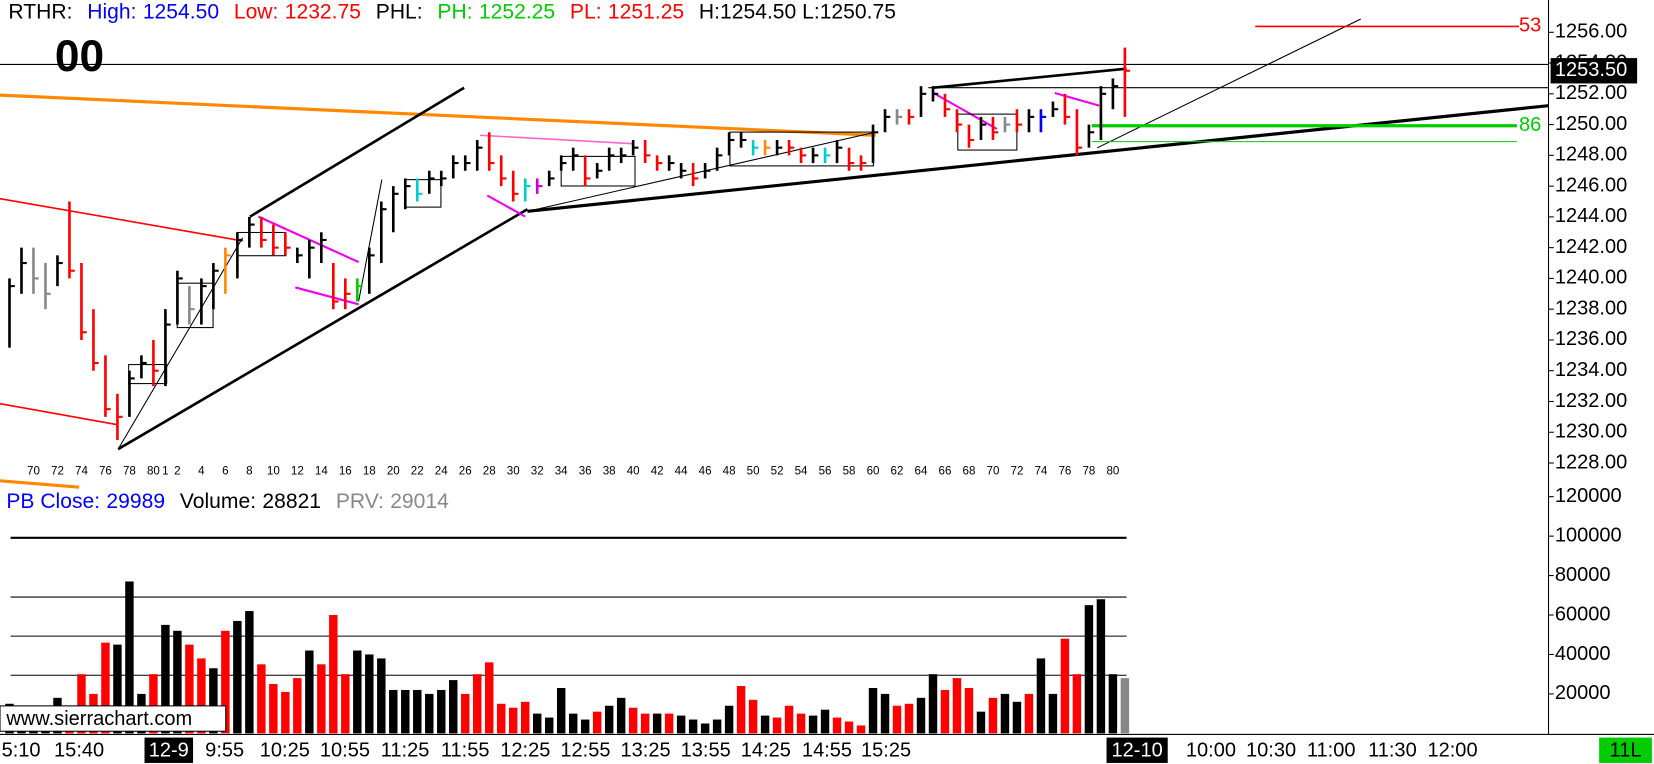 This screenshot has height=764, width=1654. What do you see at coordinates (113, 718) in the screenshot?
I see `watermark-box` at bounding box center [113, 718].